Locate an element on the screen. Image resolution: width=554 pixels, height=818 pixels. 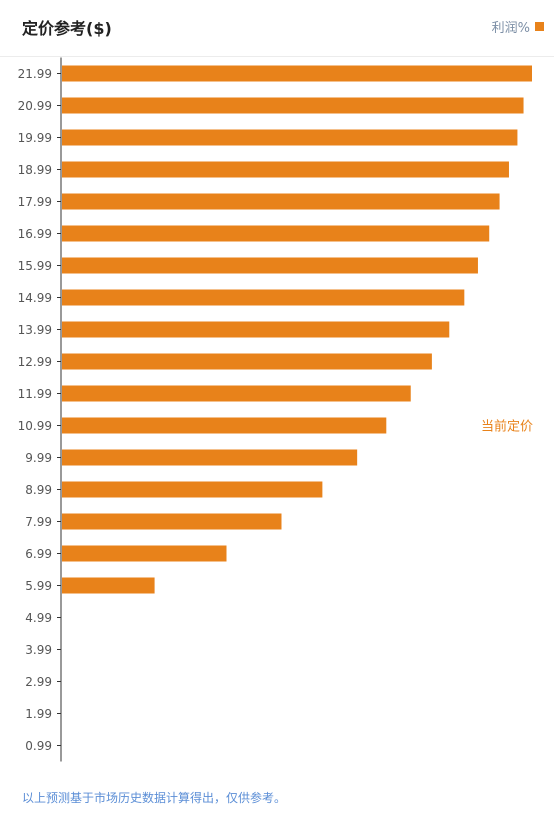
footnote: 以上预测基于市场历史数据计算得出，仅供参考。 is located at coordinates (154, 798).